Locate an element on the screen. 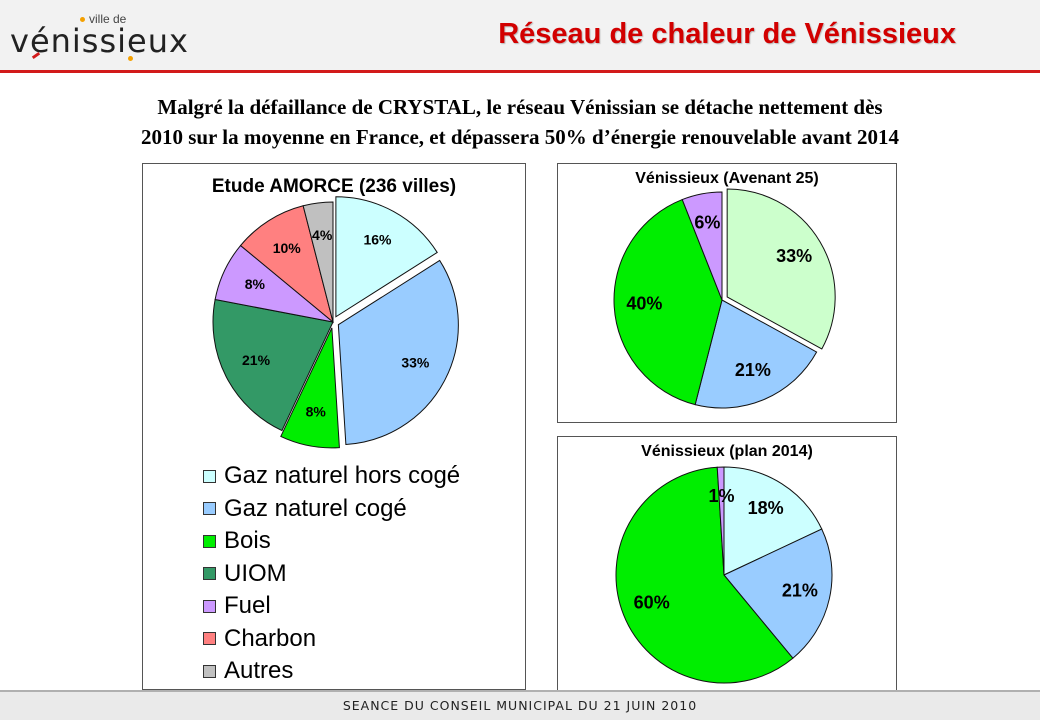 The width and height of the screenshot is (1040, 720). chart-panel-plan-2014: Vénissieux (plan 2014) 18% 21% 60% 1% is located at coordinates (727, 564).